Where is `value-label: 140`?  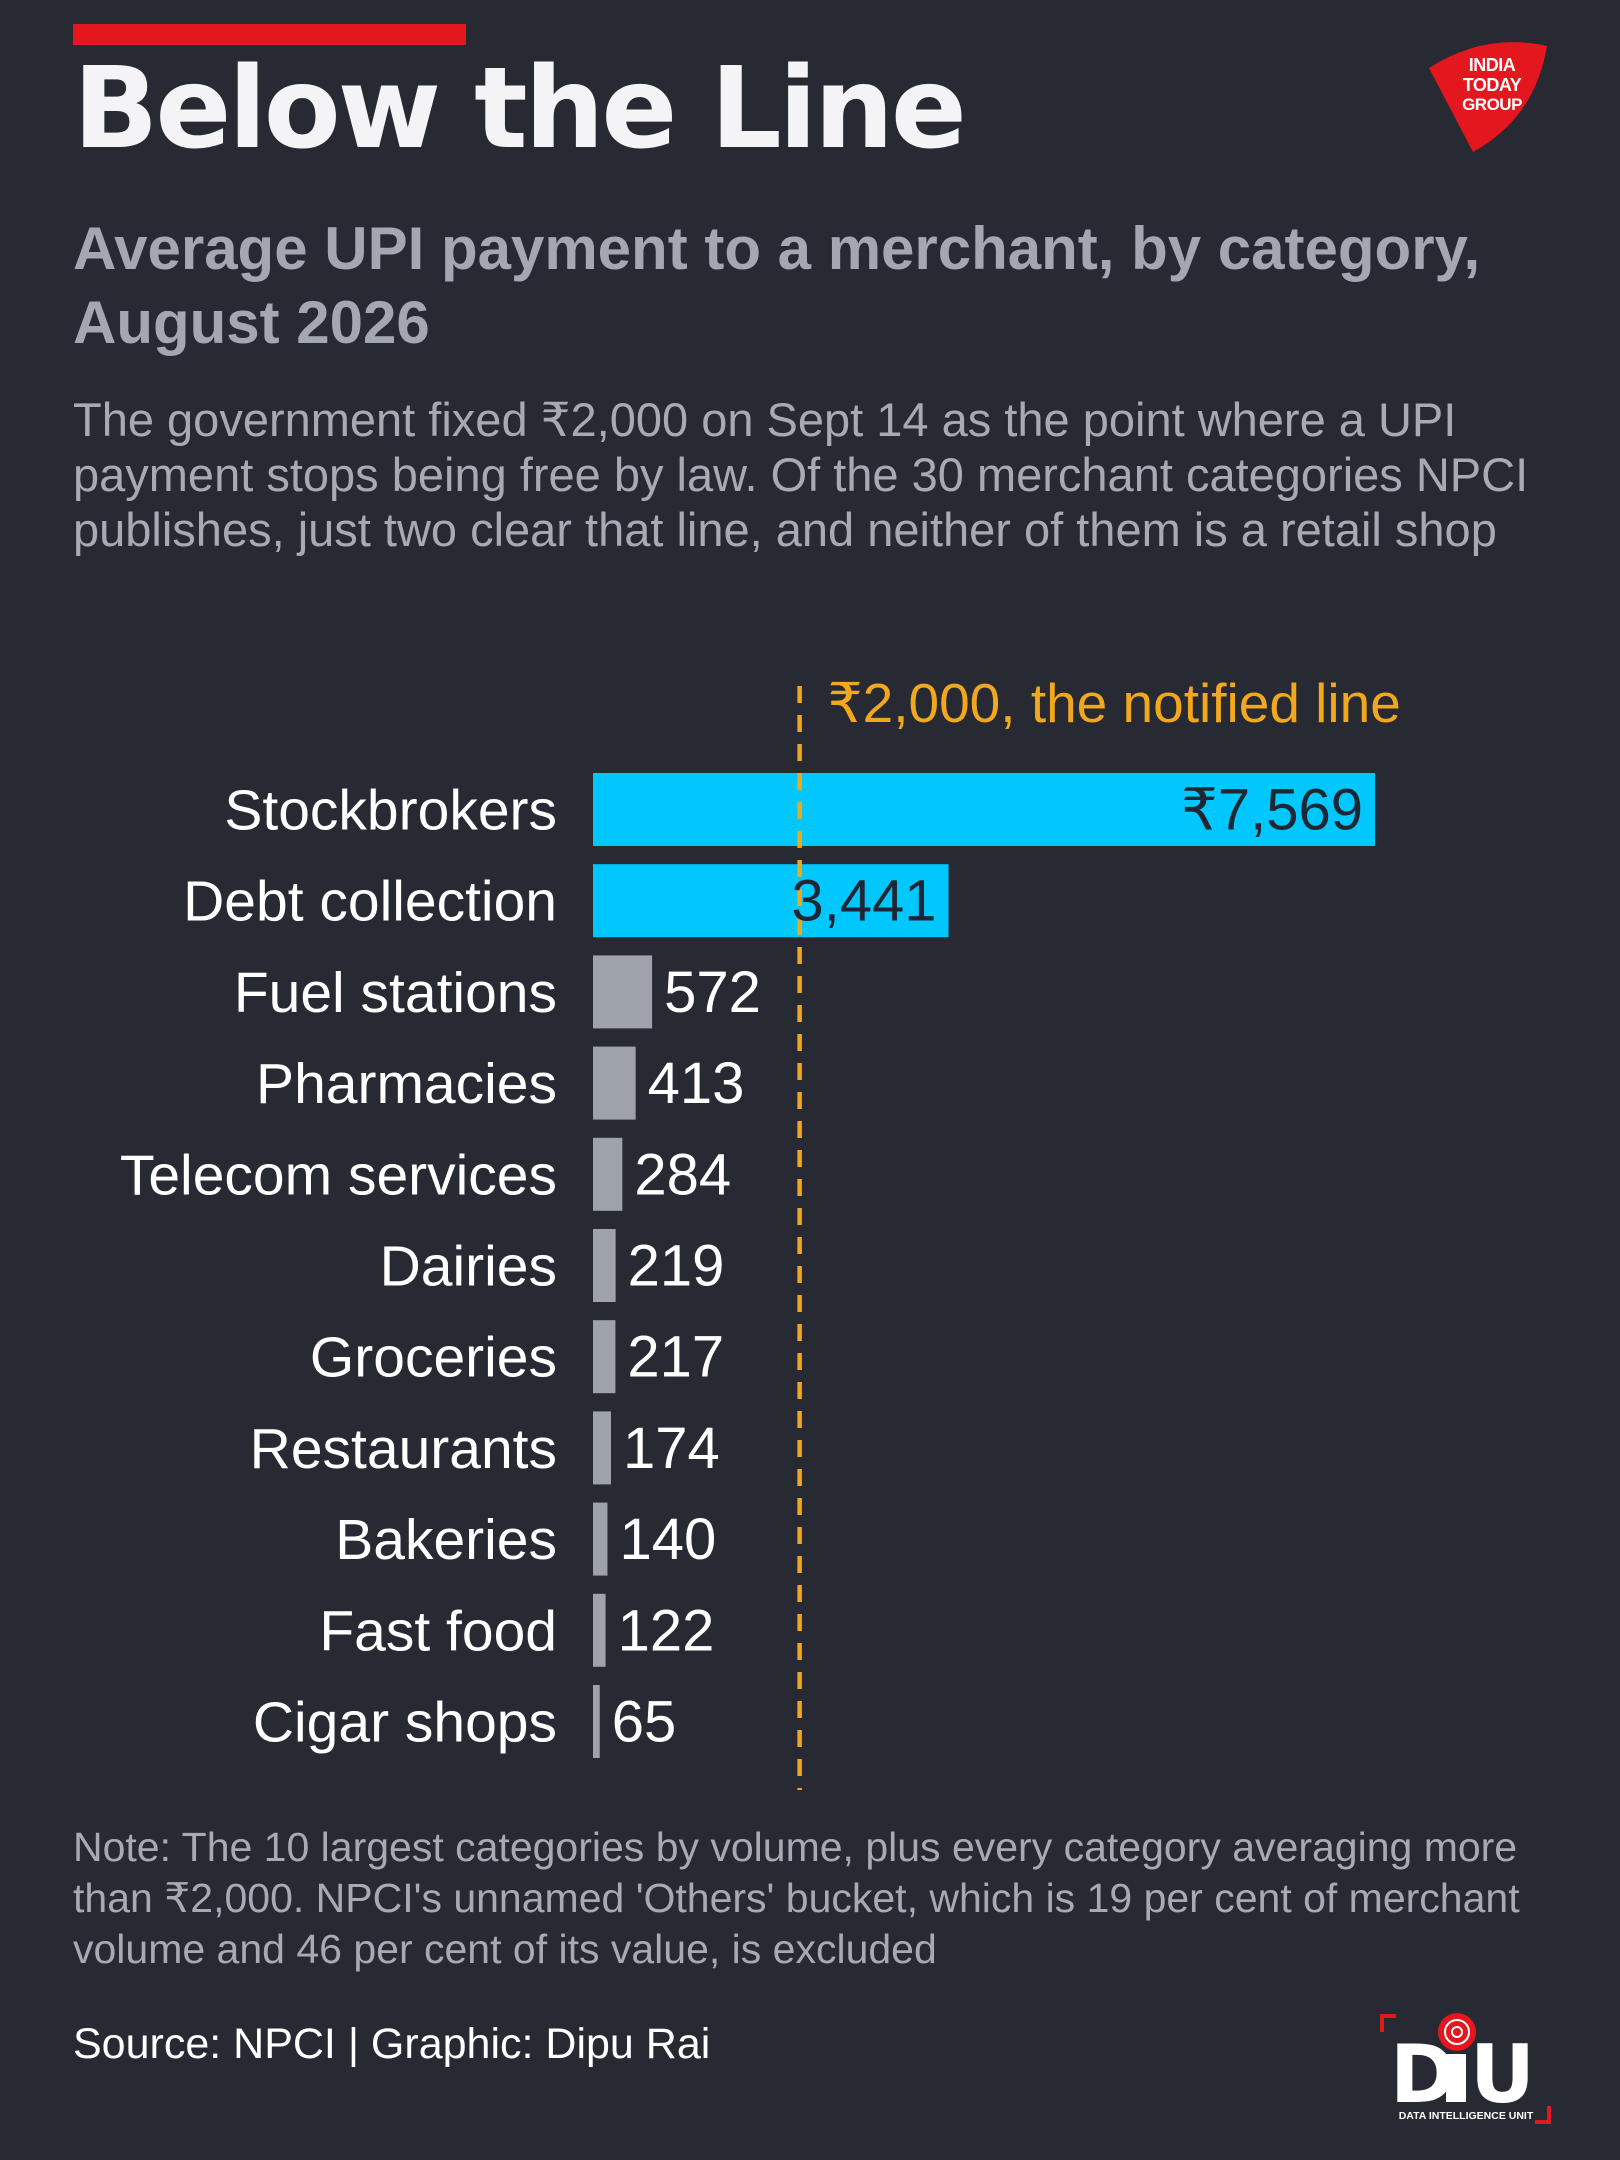
value-label: 140 is located at coordinates (667, 1539).